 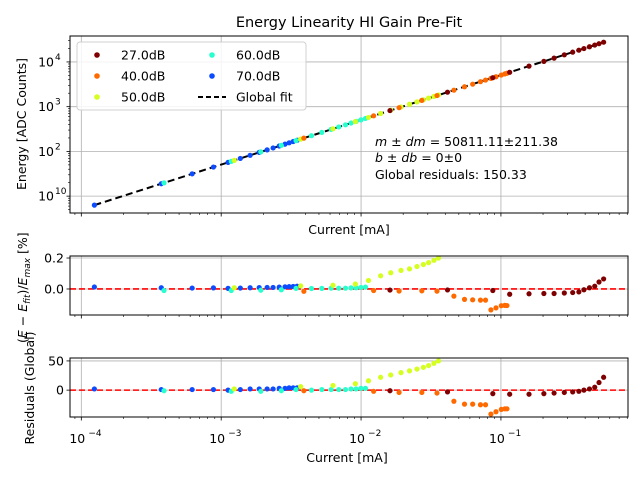 What do you see at coordinates (97, 97) in the screenshot?
I see `legend-marker-50db` at bounding box center [97, 97].